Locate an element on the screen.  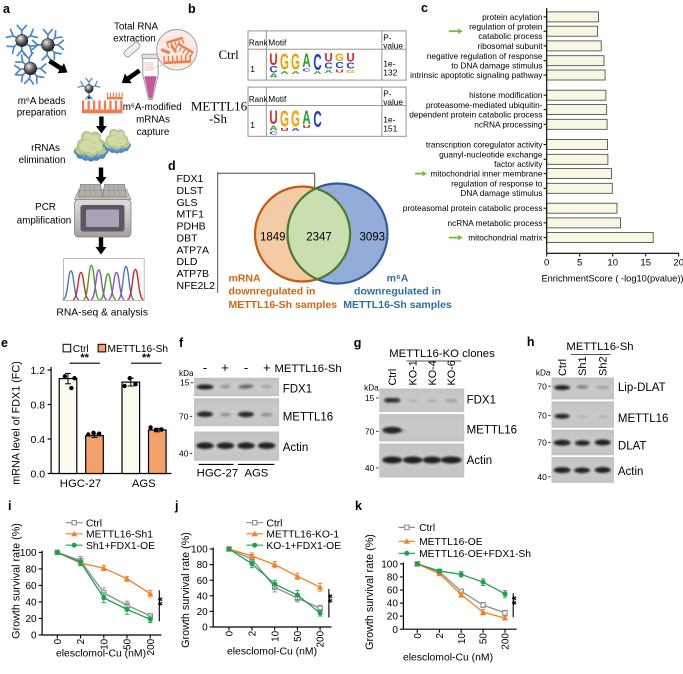
svg-text: rRNAs is located at coordinates (45, 148).